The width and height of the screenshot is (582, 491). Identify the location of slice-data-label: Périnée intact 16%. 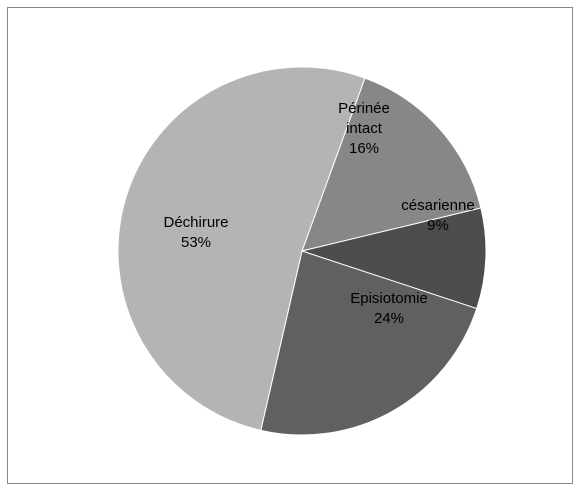
(364, 128).